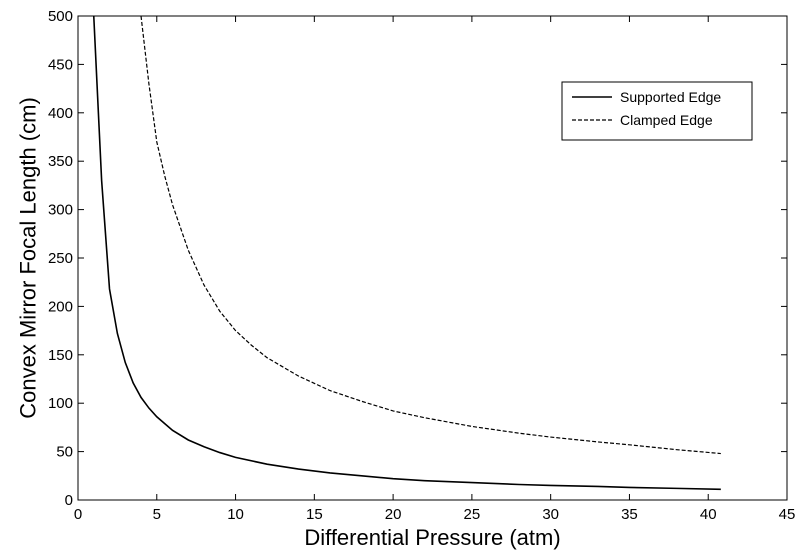 Image resolution: width=804 pixels, height=557 pixels. Describe the element at coordinates (60, 258) in the screenshot. I see `y-tick-label: 250` at that location.